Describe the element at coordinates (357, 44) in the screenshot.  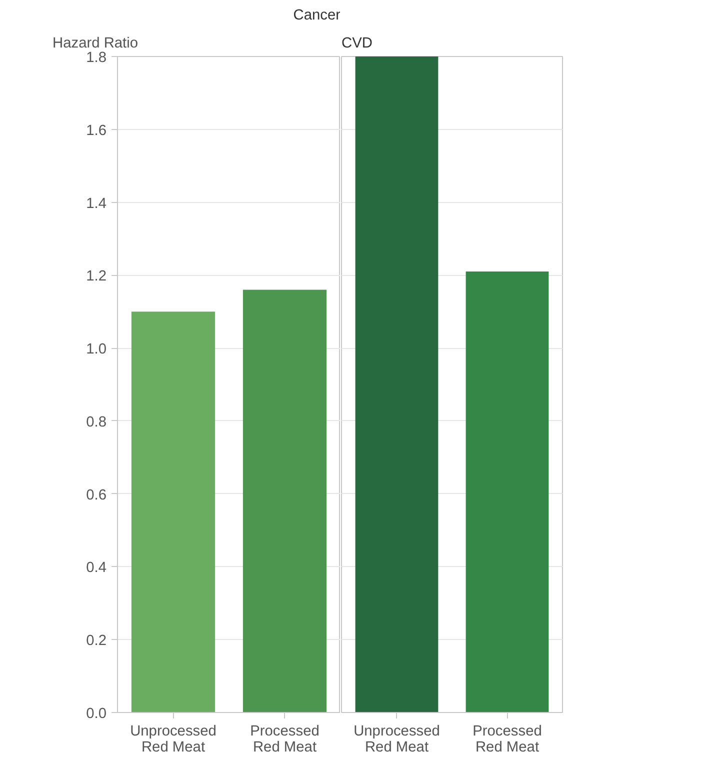
I see `chart-title: CVD` at that location.